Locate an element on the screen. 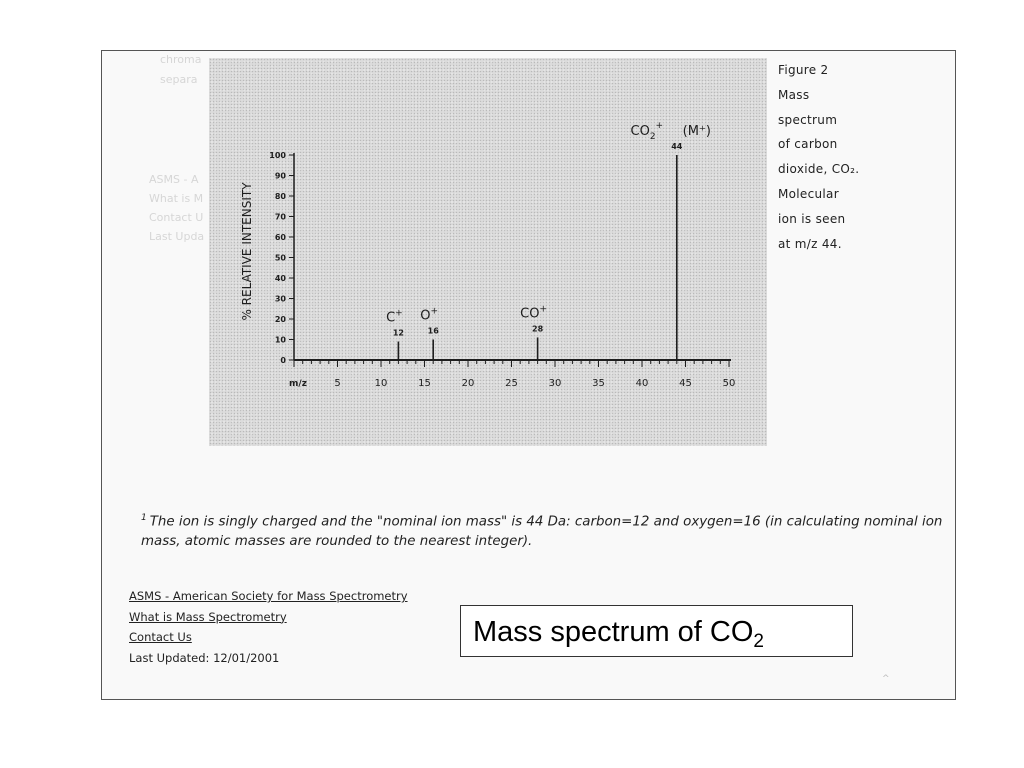  slide-title: Mass spectrum of CO2 is located at coordinates (618, 634).